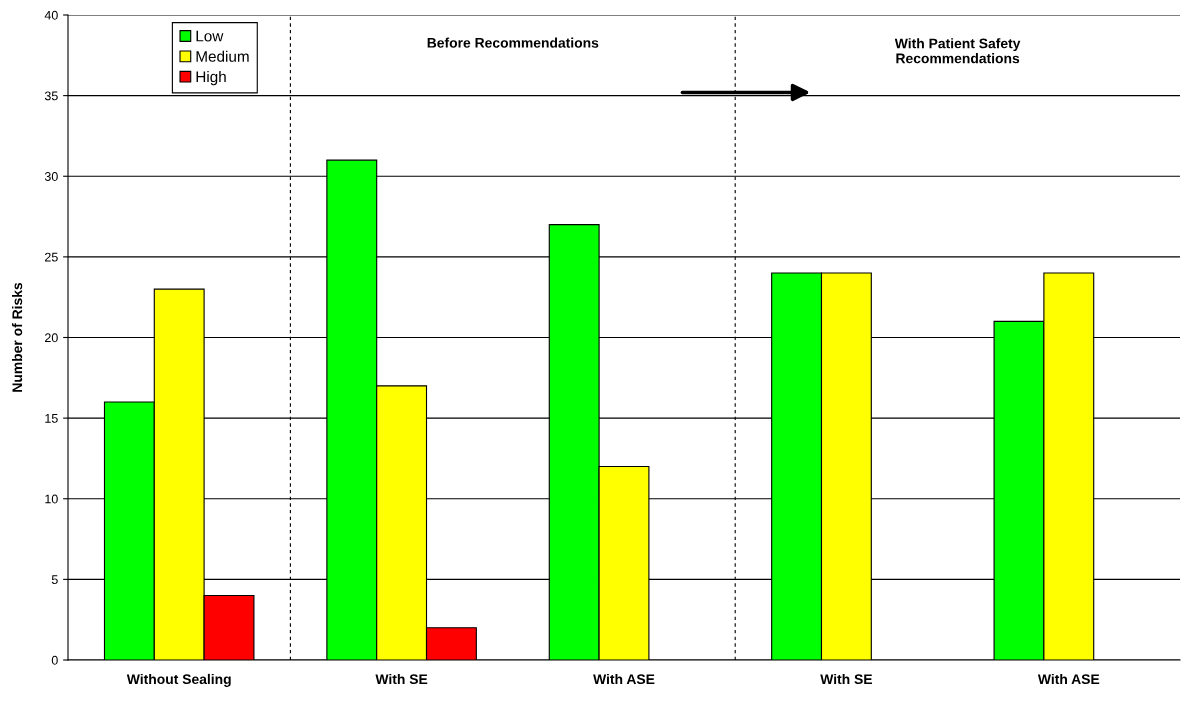 The image size is (1191, 704). What do you see at coordinates (957, 51) in the screenshot?
I see `annotation: With Patient Safety Recommendations` at bounding box center [957, 51].